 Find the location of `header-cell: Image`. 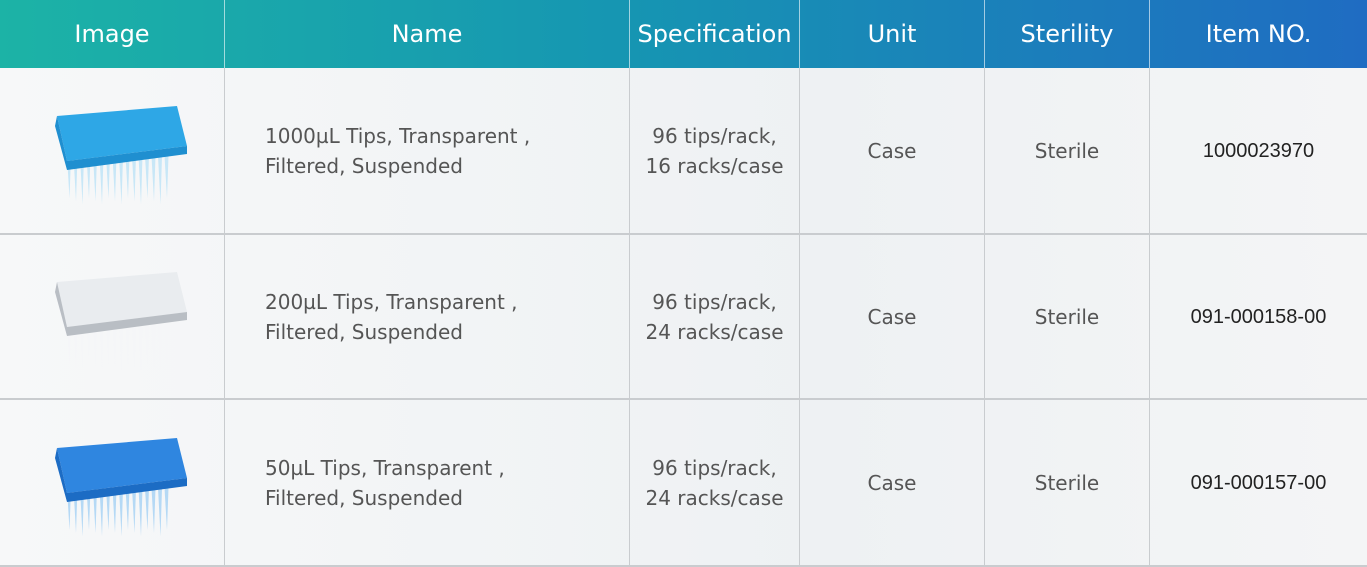

header-cell: Image is located at coordinates (112, 34).